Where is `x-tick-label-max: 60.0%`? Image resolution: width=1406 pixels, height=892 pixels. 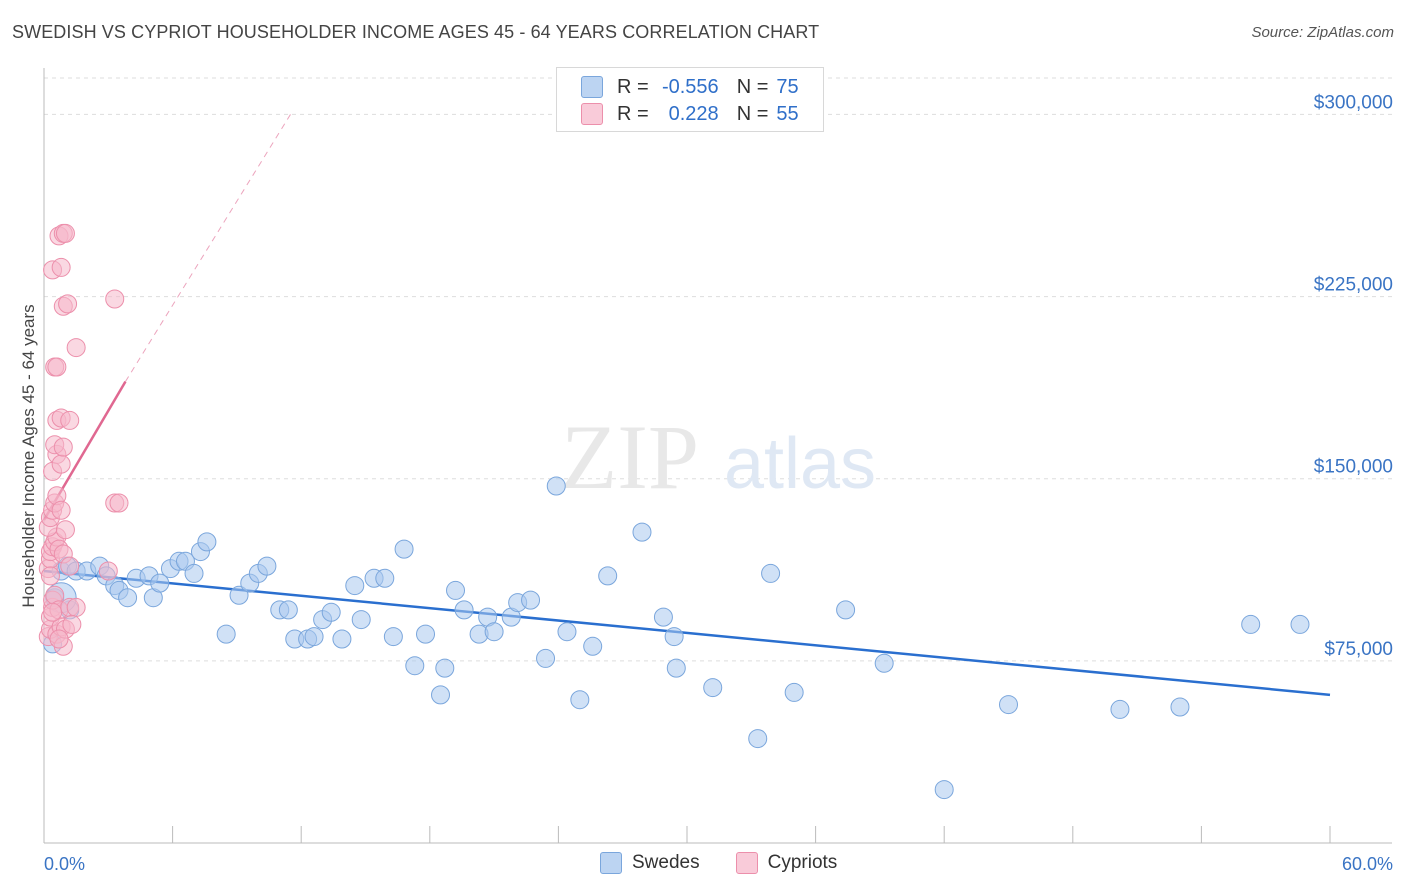 x-tick-label-max: 60.0% is located at coordinates (1367, 864).